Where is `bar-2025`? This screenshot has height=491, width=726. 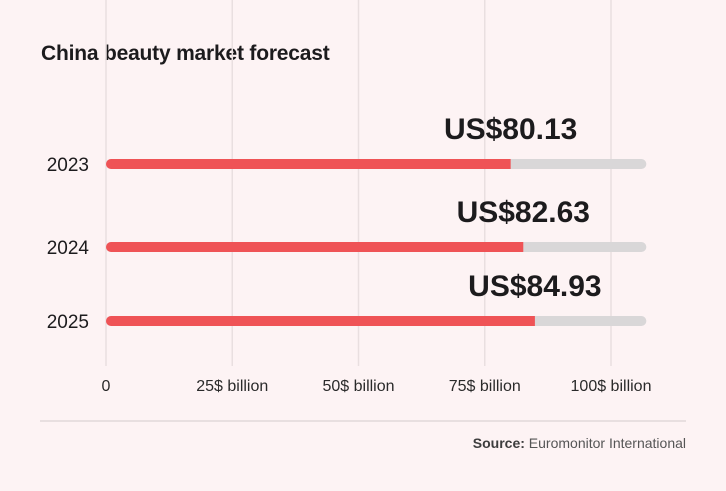 bar-2025 is located at coordinates (320, 321).